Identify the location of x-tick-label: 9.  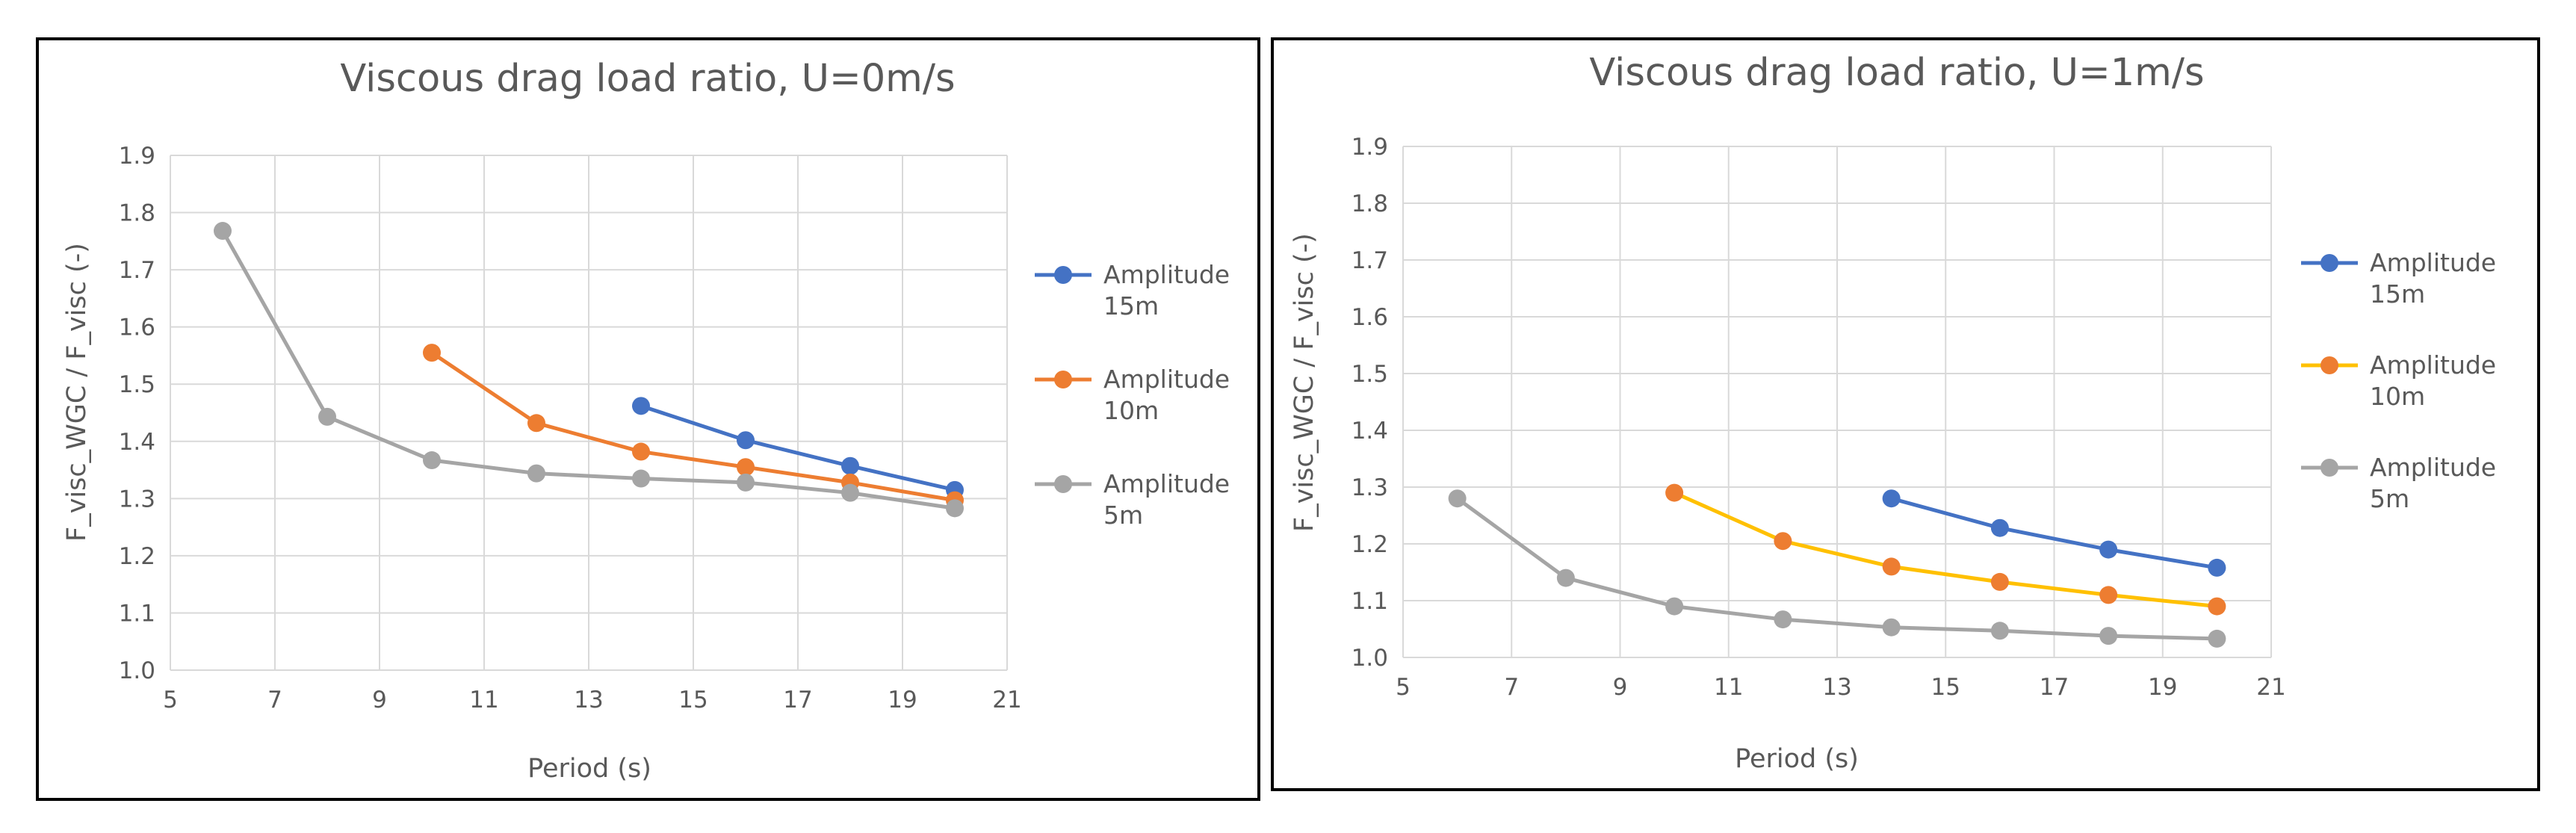
(379, 700).